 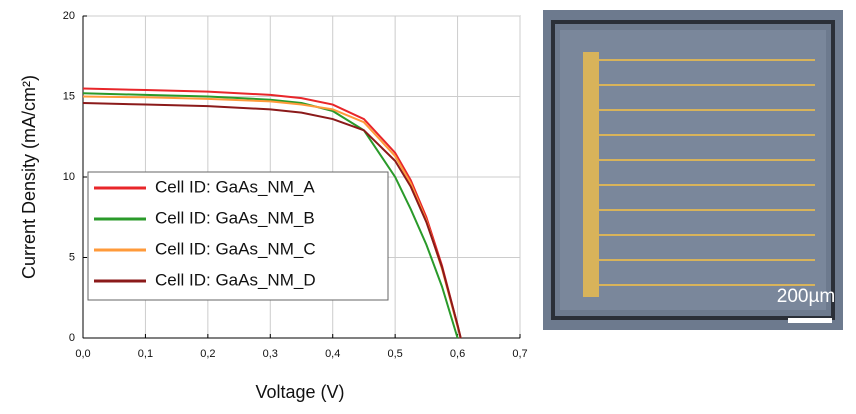 I want to click on x-tick-label: 0,7, so click(x=519, y=354).